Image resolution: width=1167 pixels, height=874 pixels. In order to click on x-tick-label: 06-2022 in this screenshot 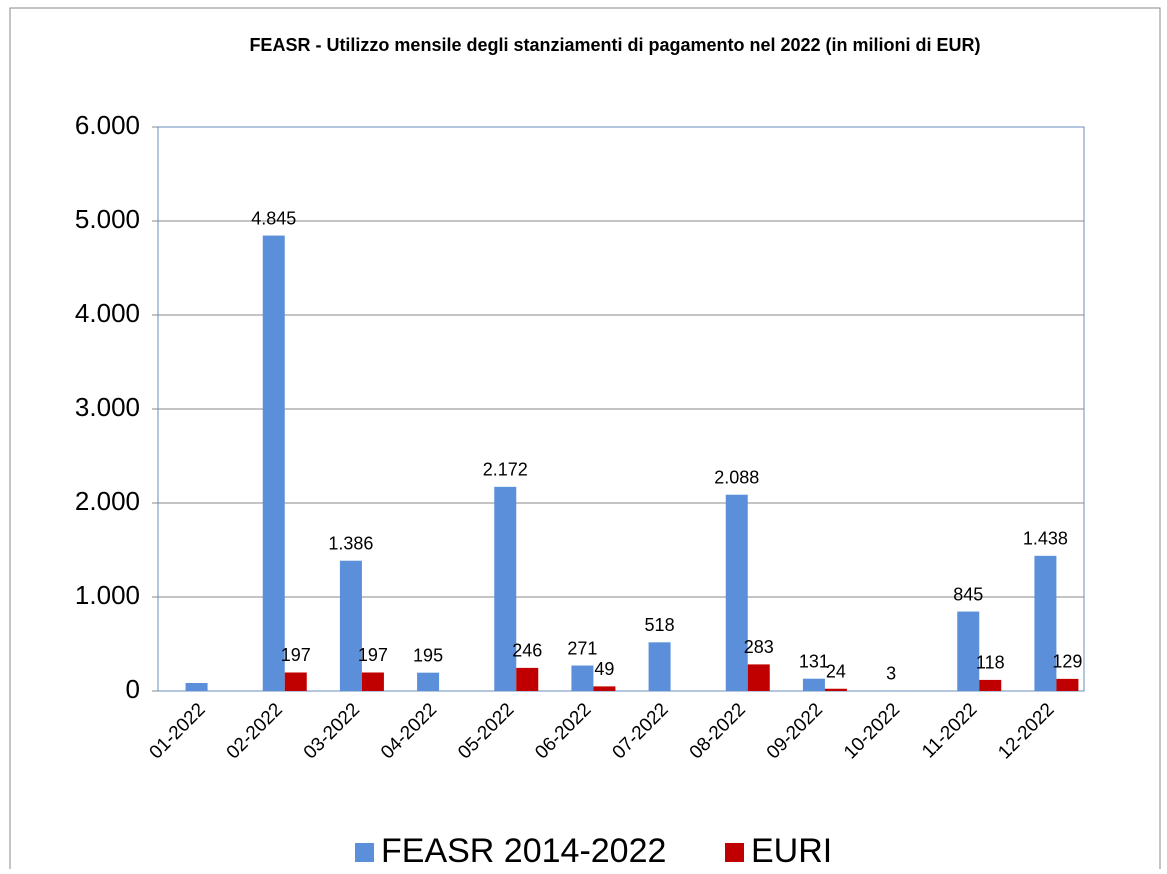, I will do `click(563, 731)`.